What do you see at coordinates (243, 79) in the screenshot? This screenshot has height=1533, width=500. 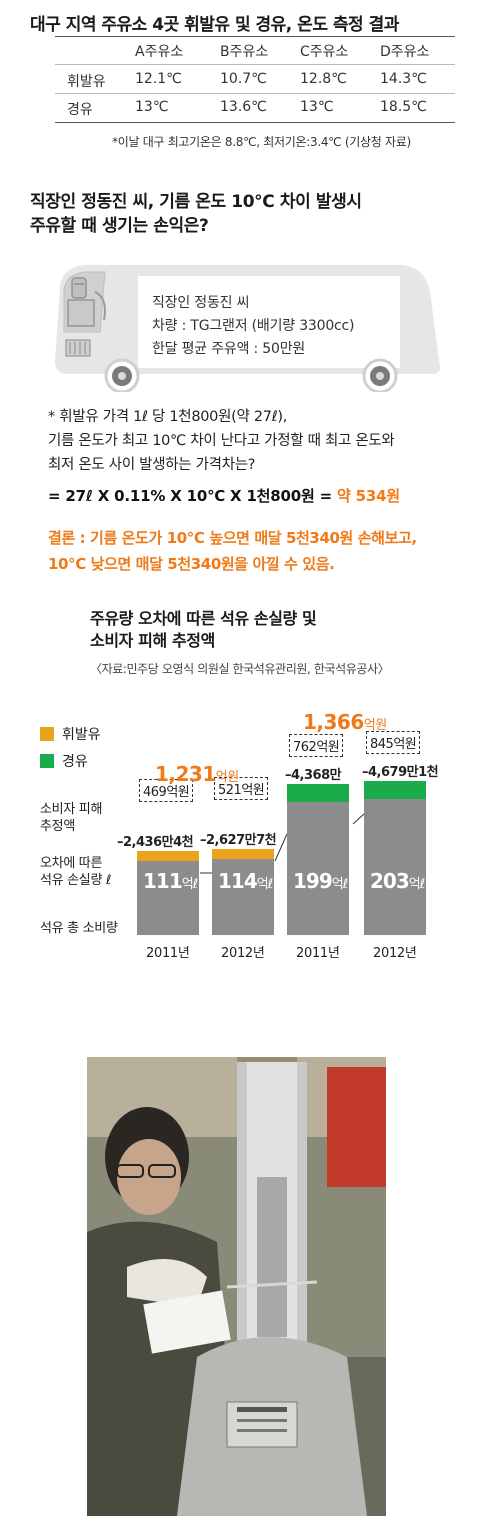 I see `table-cell: 10.7℃` at bounding box center [243, 79].